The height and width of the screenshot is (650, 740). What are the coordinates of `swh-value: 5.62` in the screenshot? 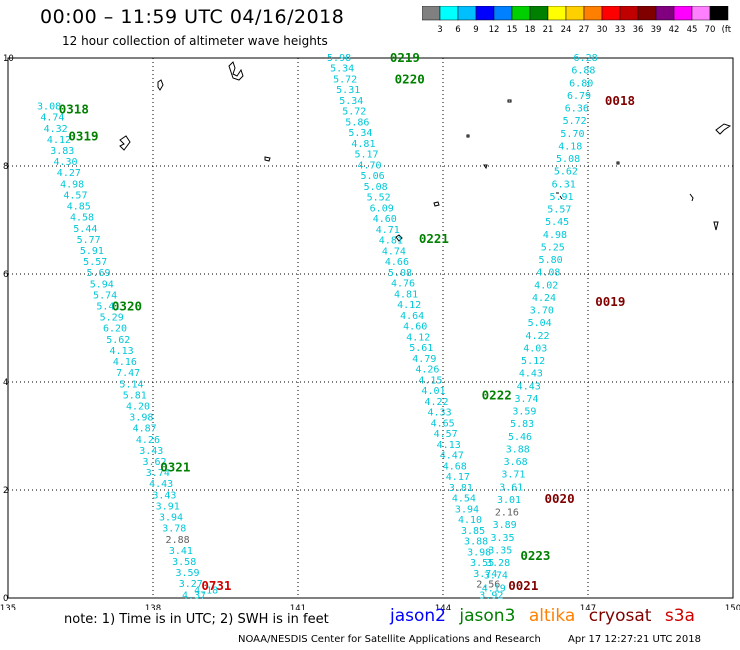 It's located at (566, 172).